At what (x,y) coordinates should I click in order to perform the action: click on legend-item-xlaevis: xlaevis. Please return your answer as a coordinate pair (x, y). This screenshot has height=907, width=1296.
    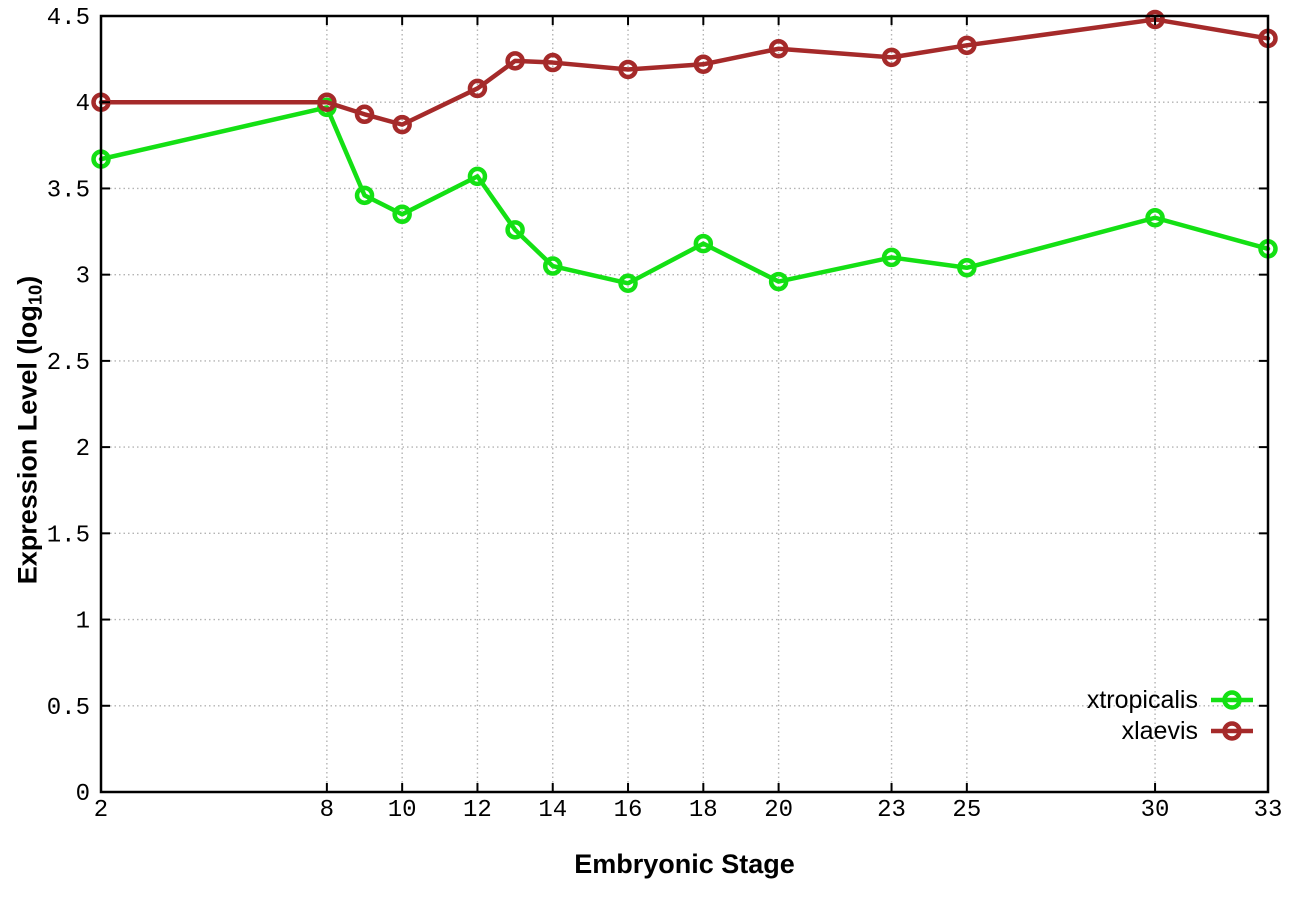
    Looking at the image, I should click on (1188, 731).